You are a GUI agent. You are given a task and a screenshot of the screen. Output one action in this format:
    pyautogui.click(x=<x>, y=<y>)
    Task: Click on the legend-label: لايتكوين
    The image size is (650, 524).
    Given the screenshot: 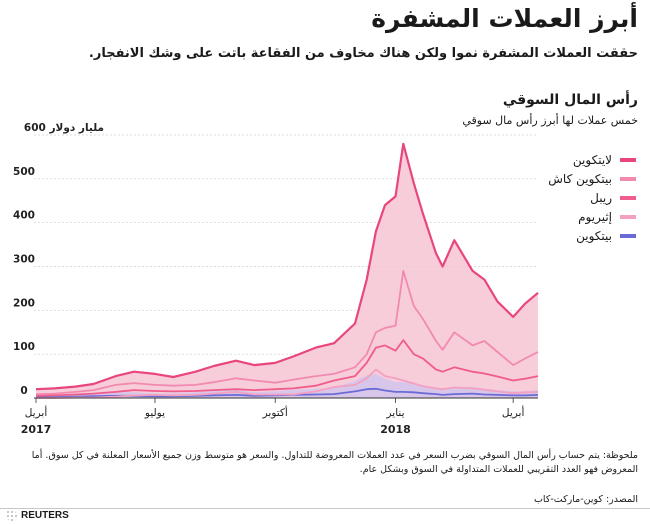 What is the action you would take?
    pyautogui.click(x=592, y=159)
    